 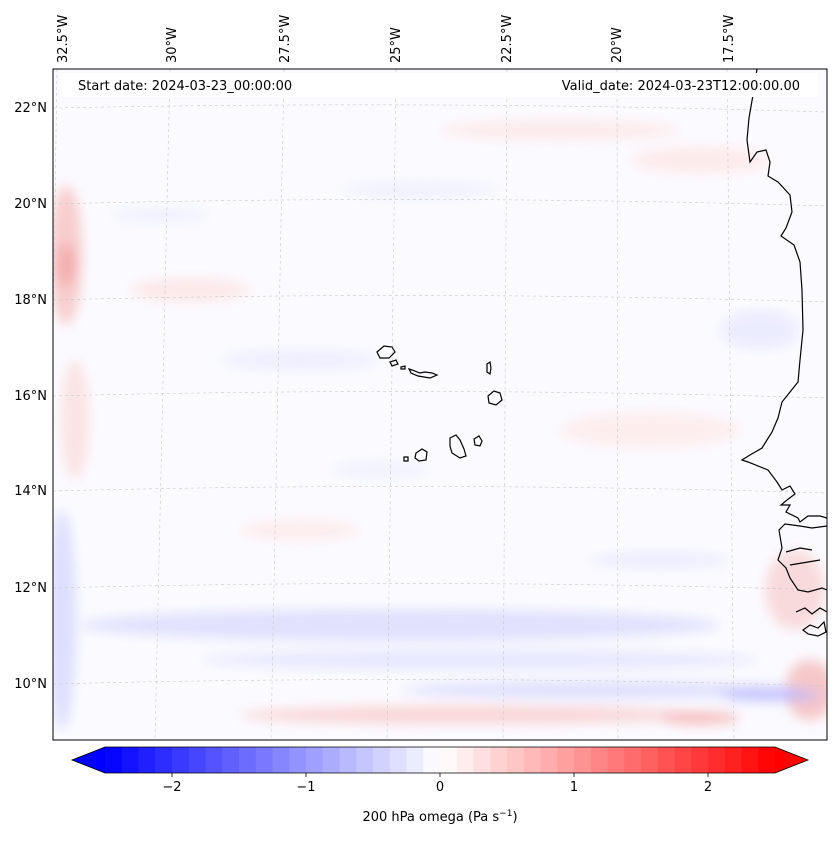 What do you see at coordinates (617, 404) in the screenshot?
I see `meridian-20w` at bounding box center [617, 404].